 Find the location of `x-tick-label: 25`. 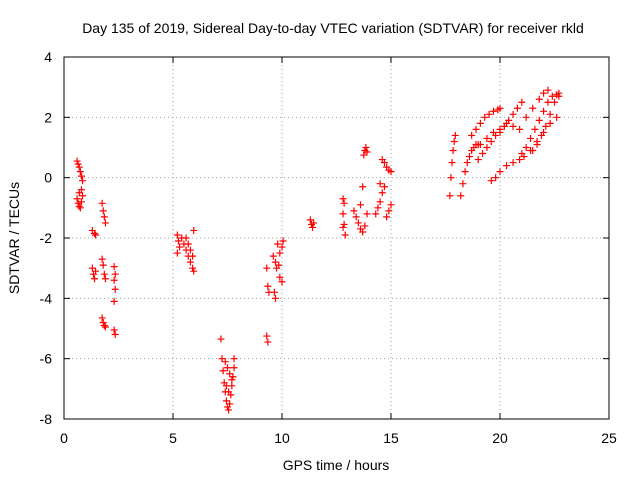

x-tick-label: 25 is located at coordinates (609, 438).